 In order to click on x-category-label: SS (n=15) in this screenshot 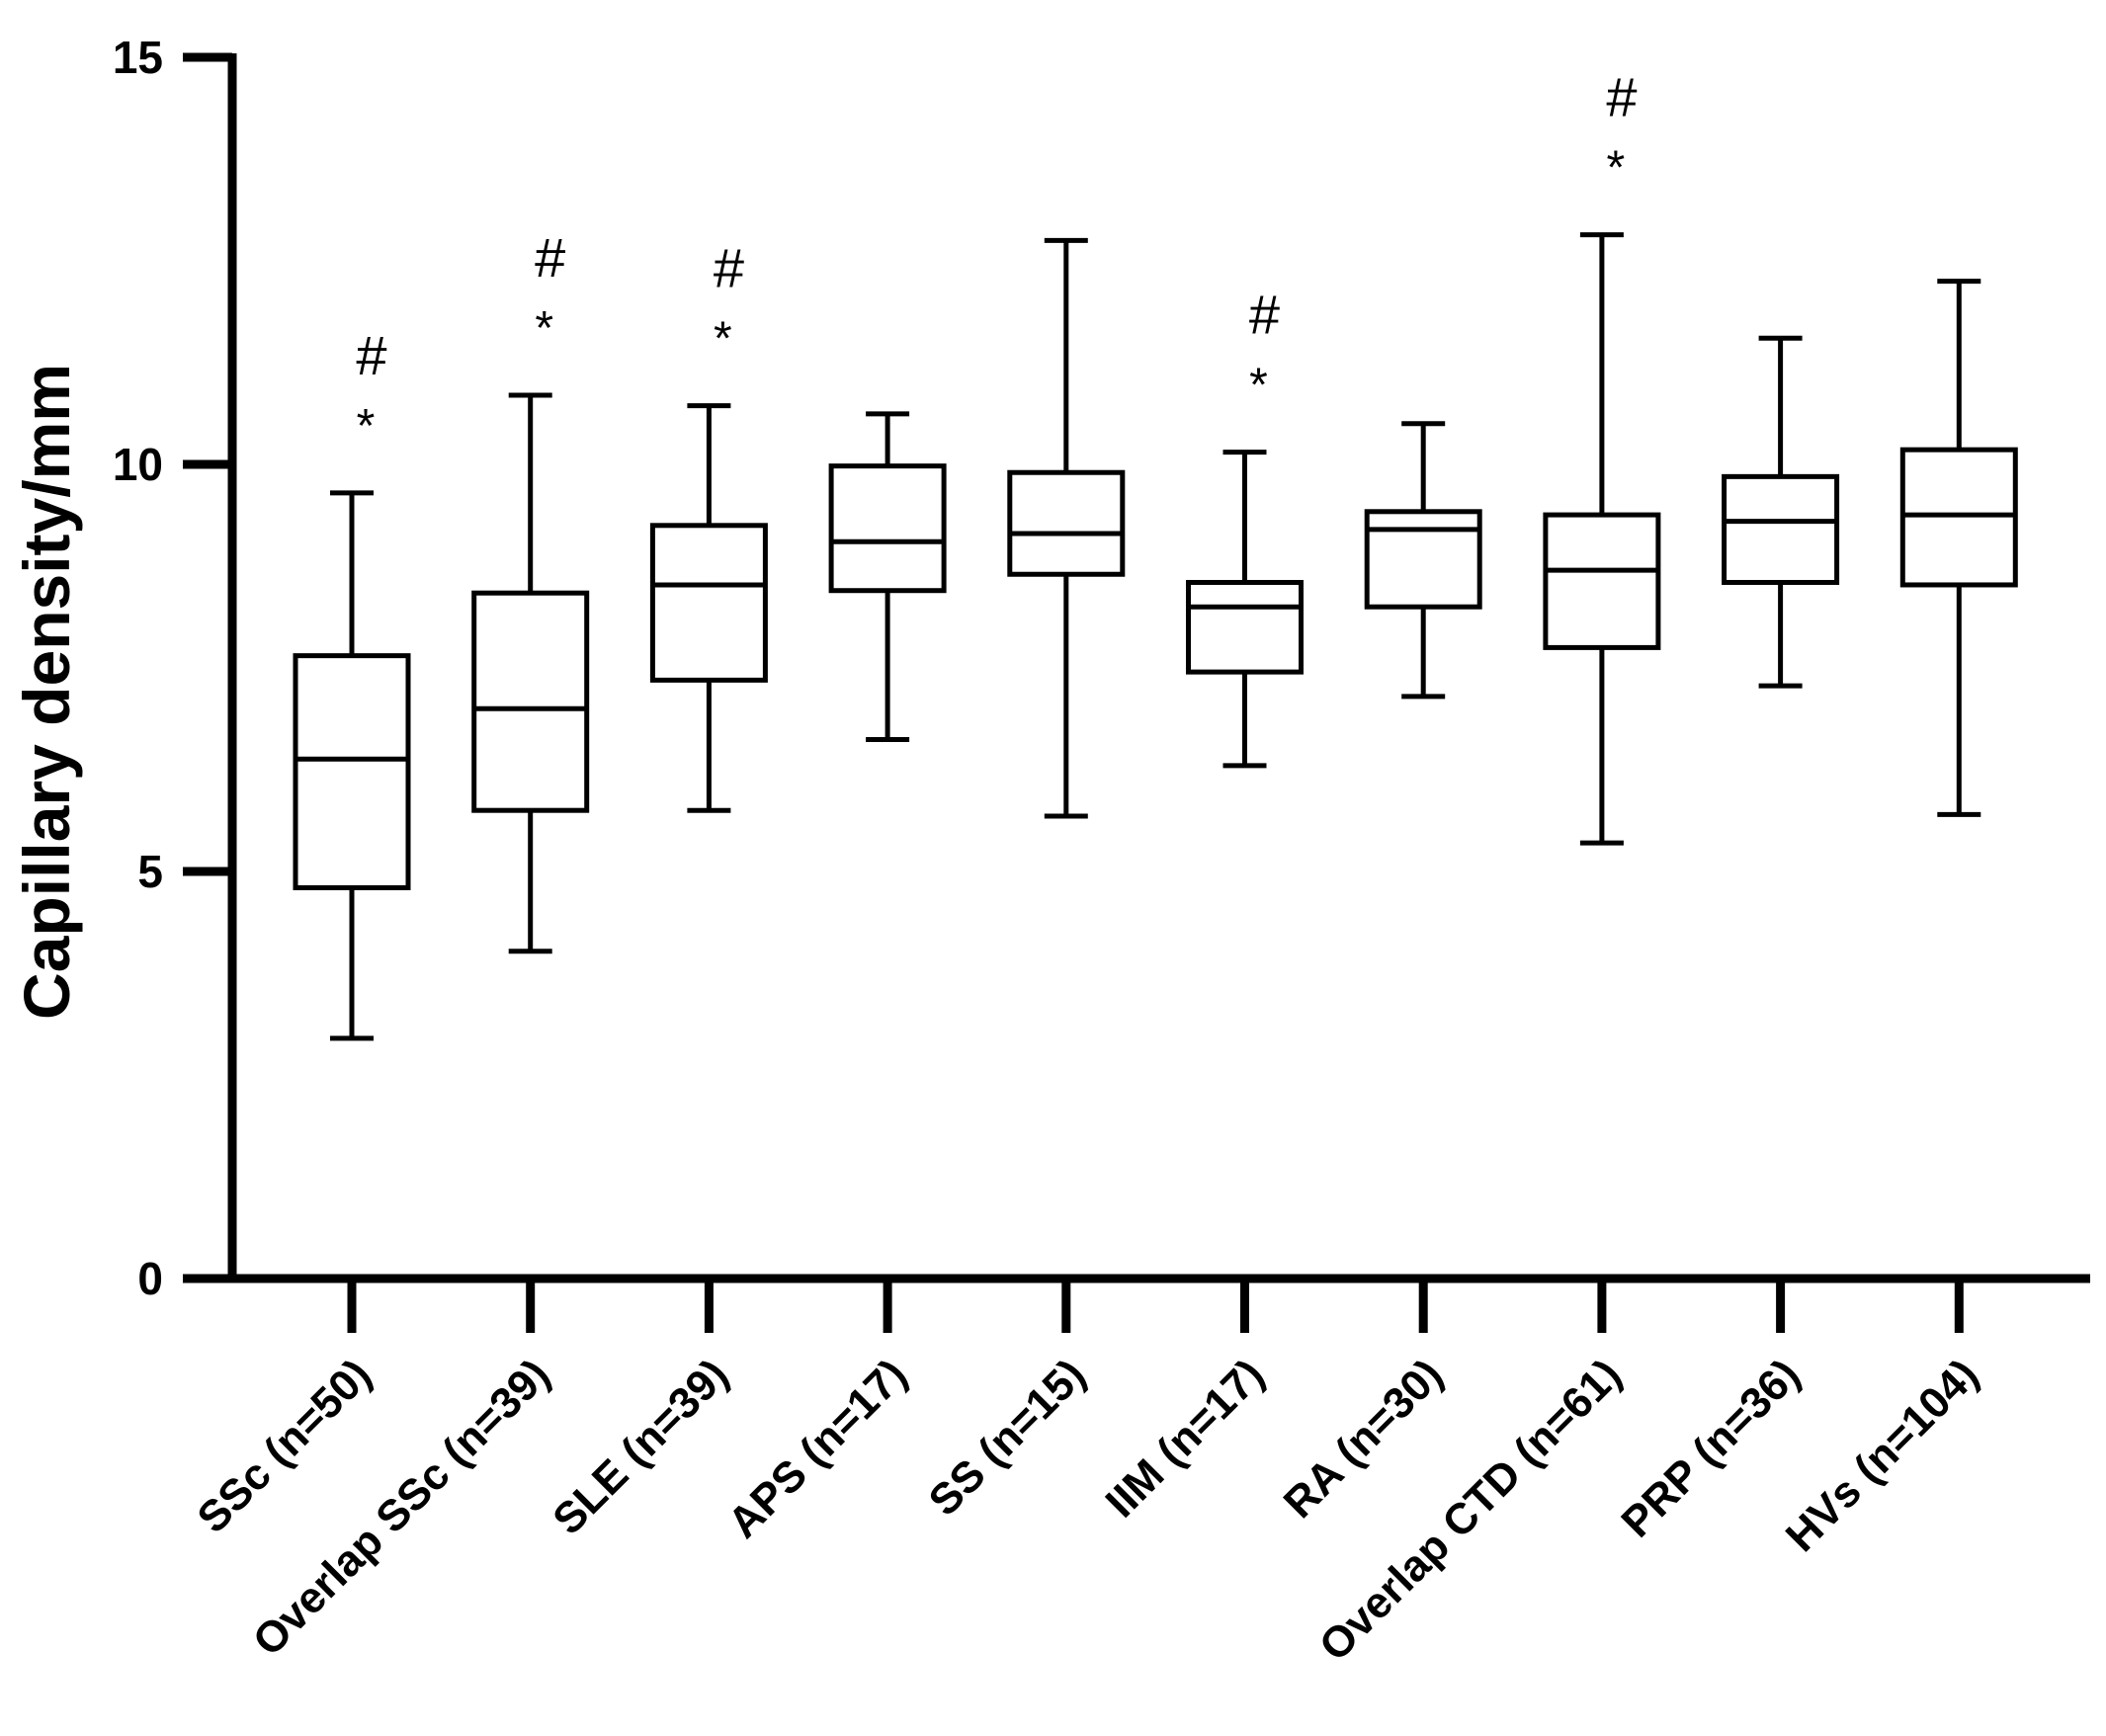, I will do `click(1007, 1437)`.